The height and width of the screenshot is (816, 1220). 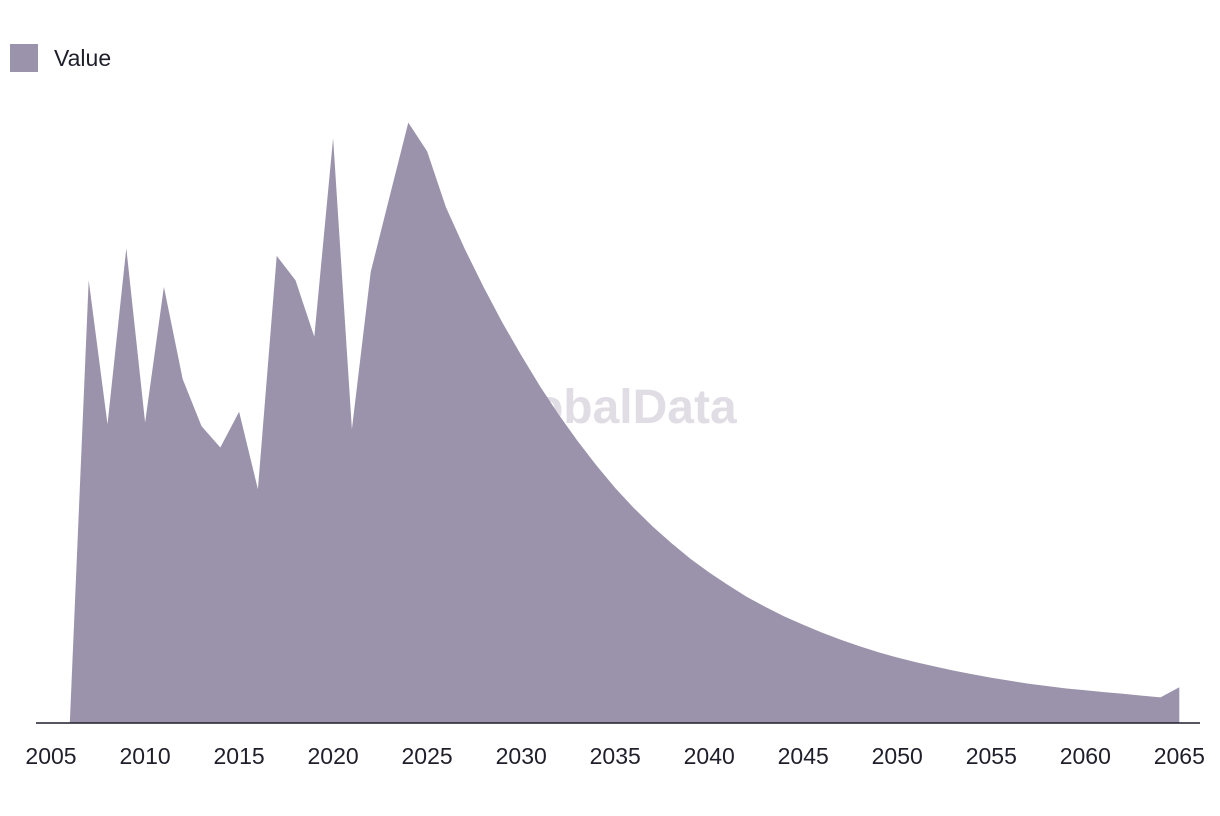 I want to click on x-tick-label: 2025, so click(x=427, y=756).